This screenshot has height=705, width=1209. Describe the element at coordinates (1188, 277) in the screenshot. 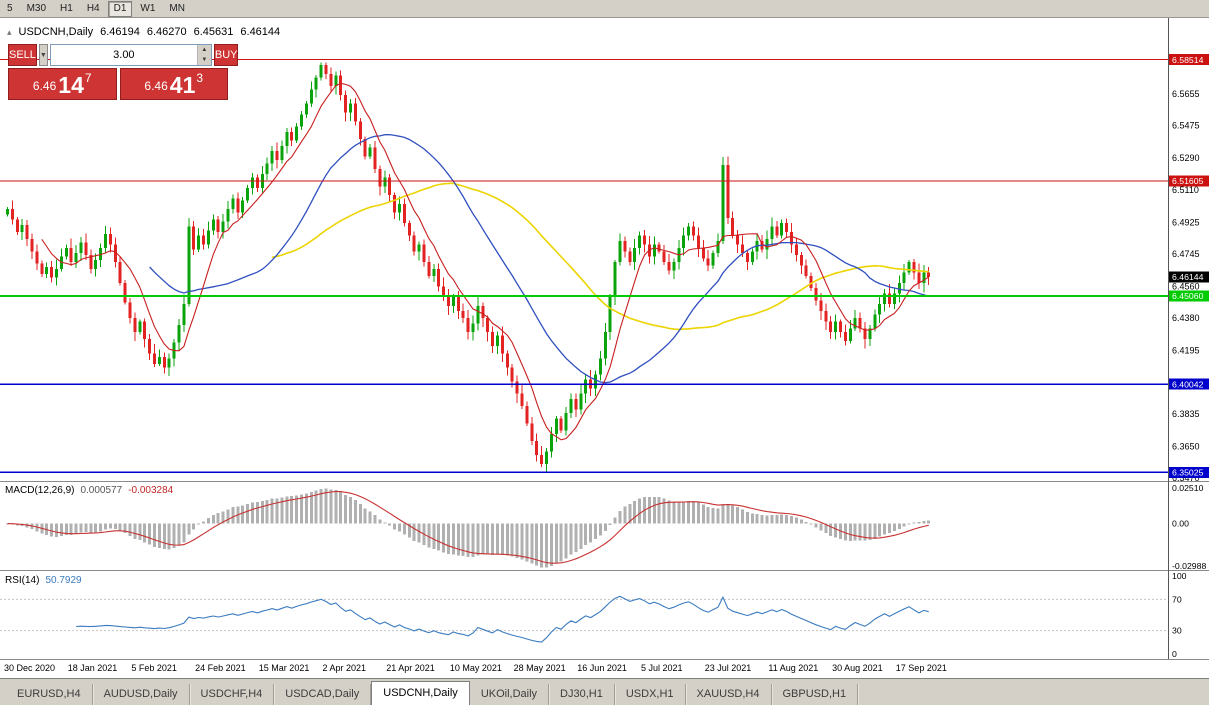

I see `last-price-label-text: 6.46144` at that location.